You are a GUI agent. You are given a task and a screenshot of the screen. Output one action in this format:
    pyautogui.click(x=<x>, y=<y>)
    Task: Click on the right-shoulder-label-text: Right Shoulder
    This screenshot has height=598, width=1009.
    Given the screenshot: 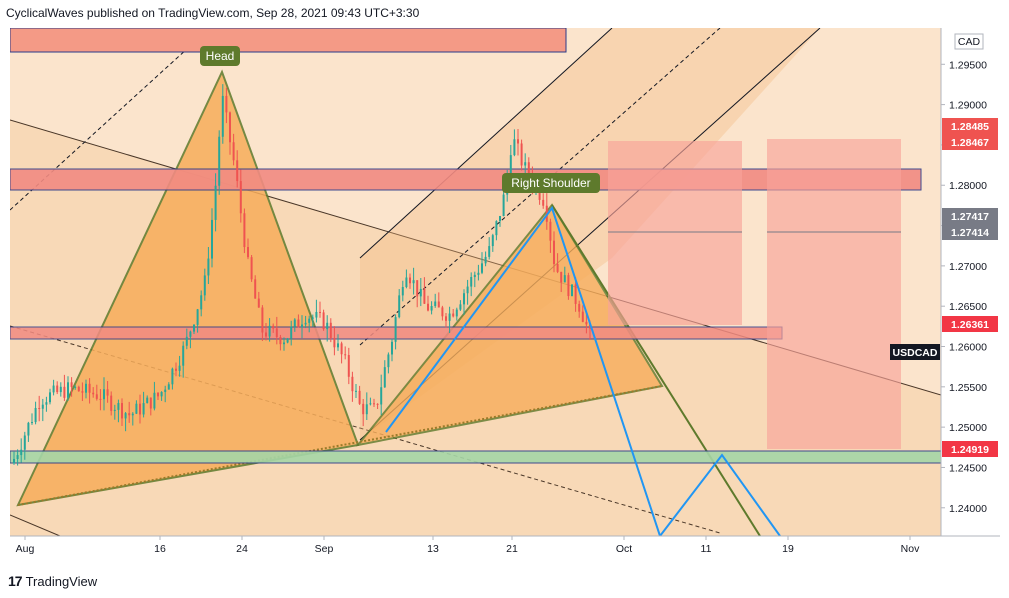 What is the action you would take?
    pyautogui.click(x=550, y=183)
    